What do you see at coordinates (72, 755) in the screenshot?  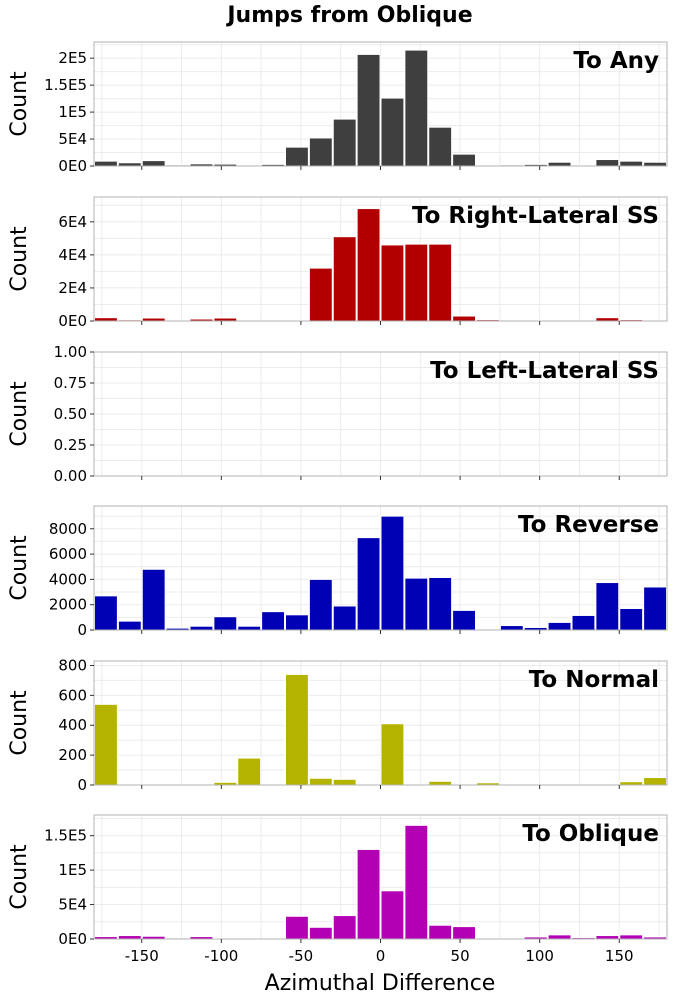 I see `y-tick-label: 200` at bounding box center [72, 755].